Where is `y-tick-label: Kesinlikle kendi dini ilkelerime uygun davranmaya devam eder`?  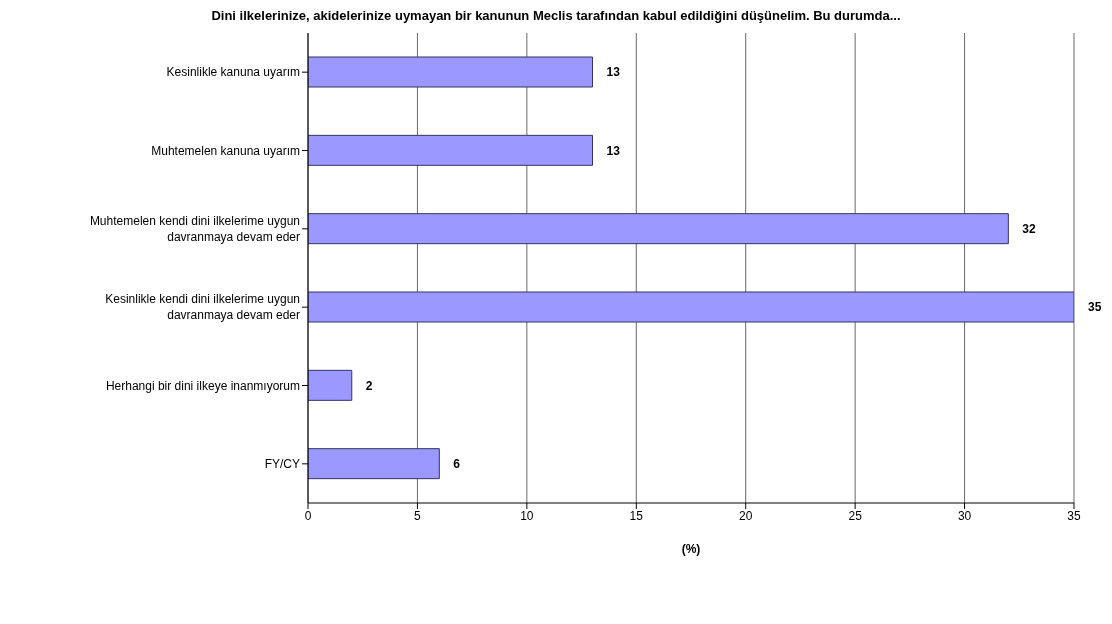 y-tick-label: Kesinlikle kendi dini ilkelerime uygun davranmaya devam eder is located at coordinates (202, 307).